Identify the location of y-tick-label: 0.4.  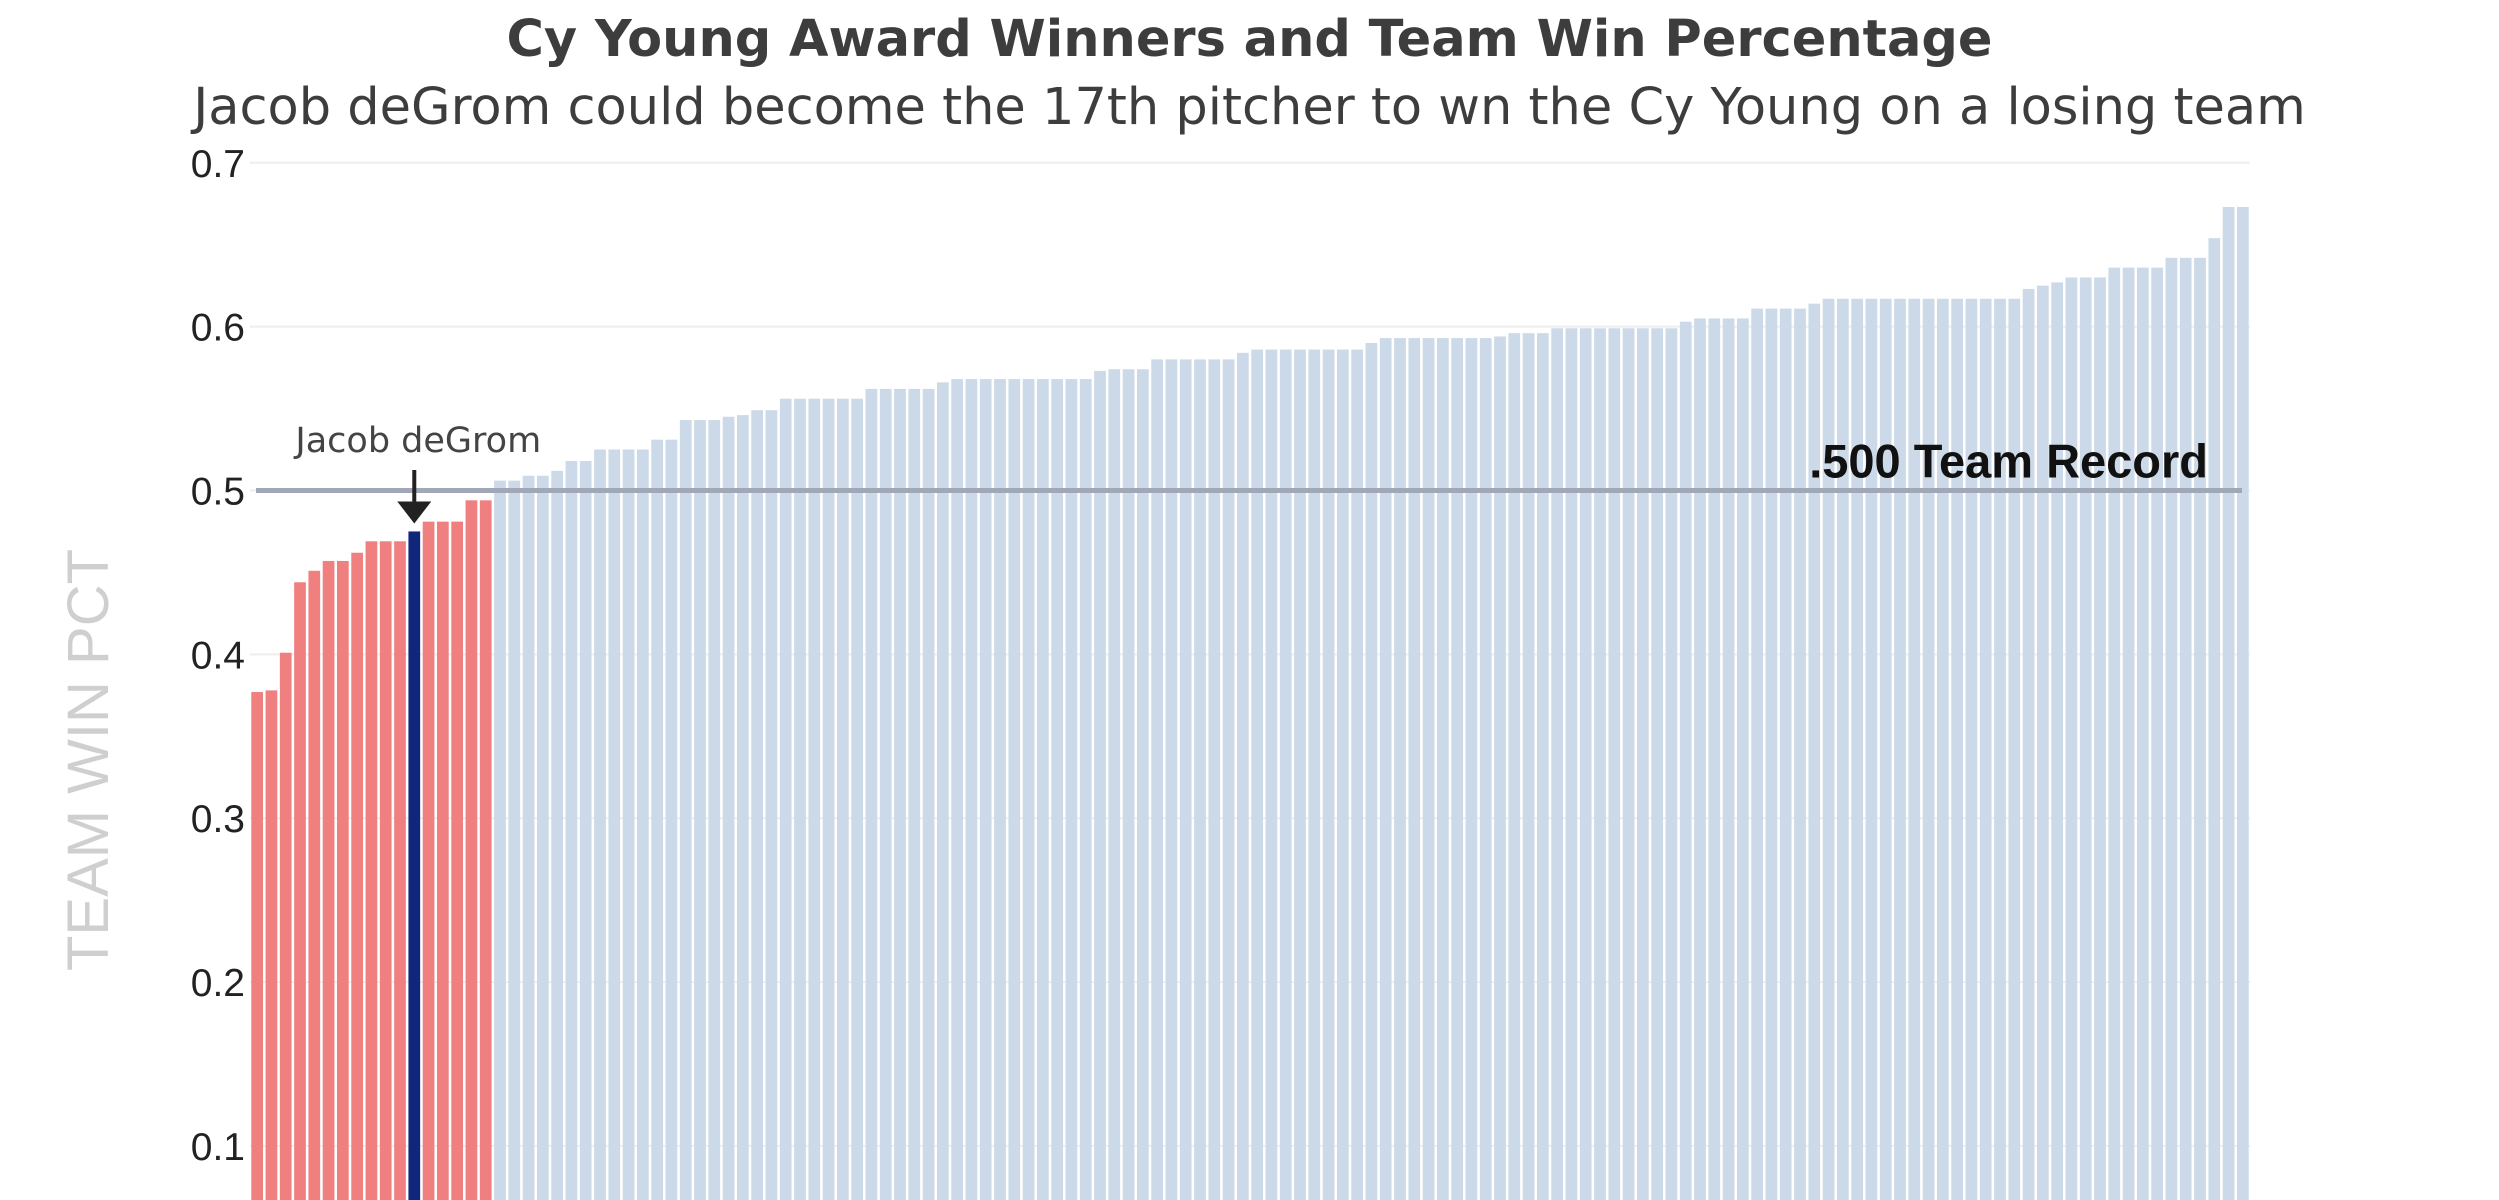
(218, 655).